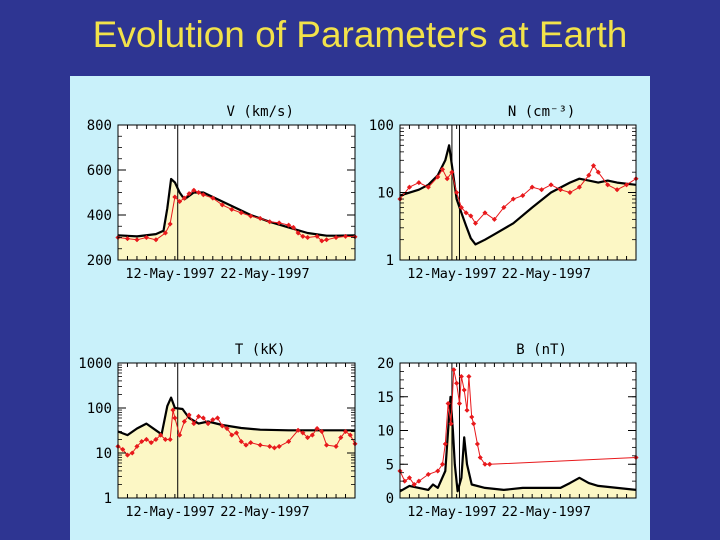  I want to click on plot-area, so click(518, 430).